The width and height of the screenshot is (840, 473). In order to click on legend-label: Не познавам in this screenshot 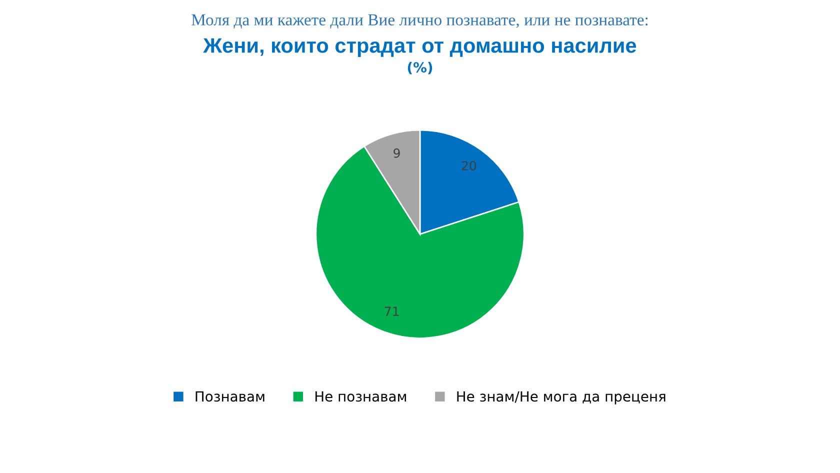, I will do `click(360, 396)`.